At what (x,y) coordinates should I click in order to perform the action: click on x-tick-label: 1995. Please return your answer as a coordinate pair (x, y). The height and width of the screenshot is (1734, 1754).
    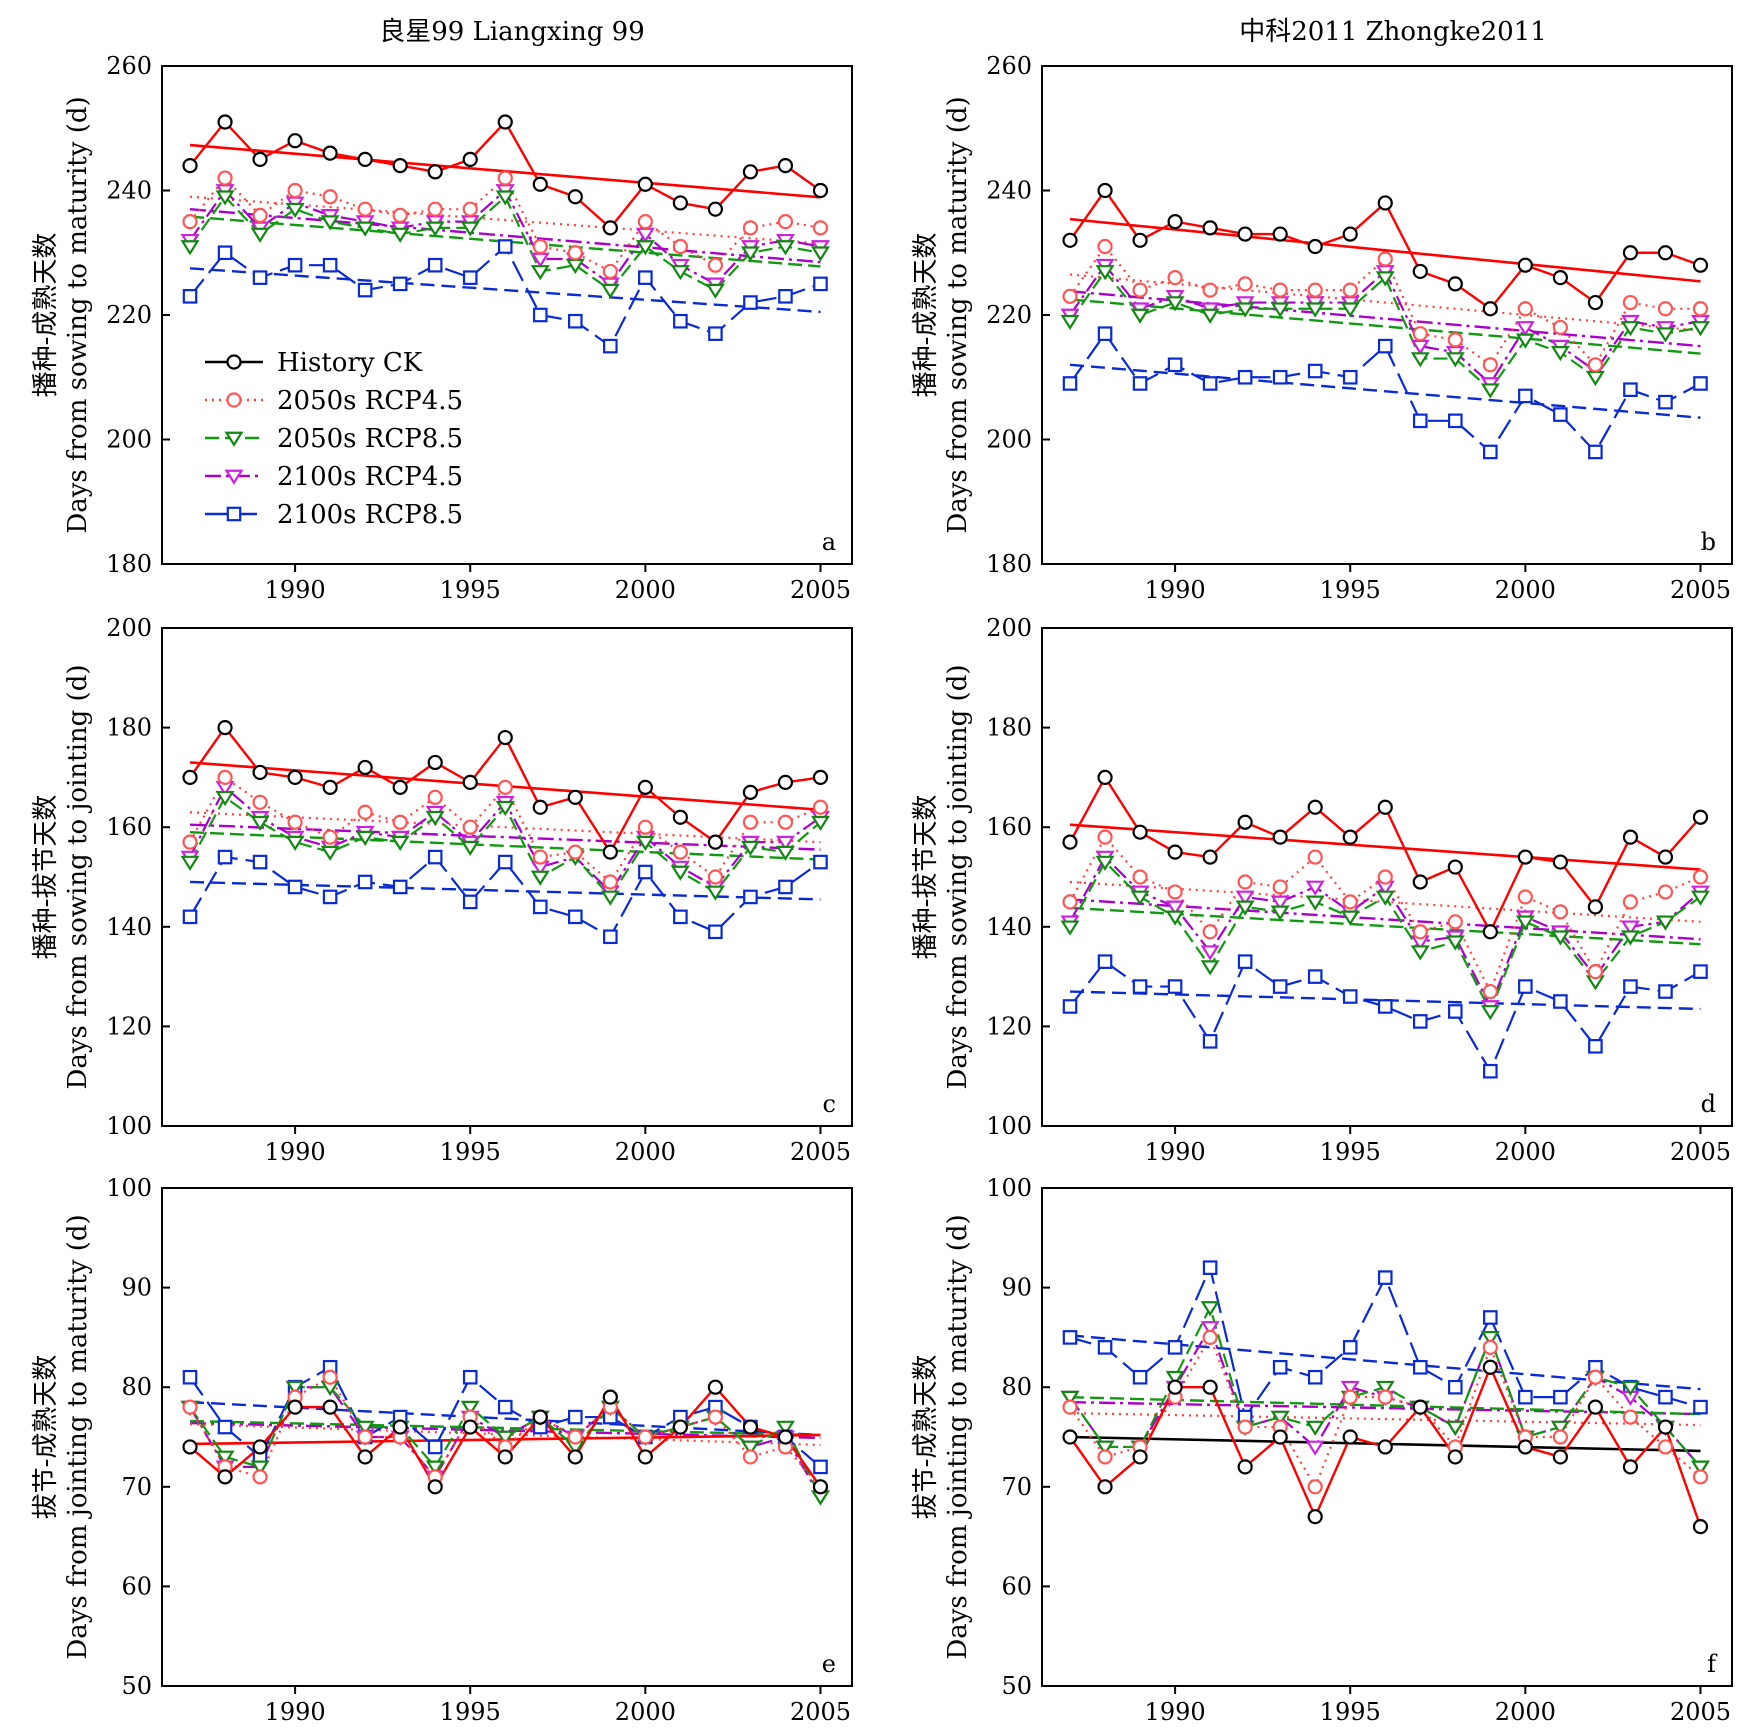
    Looking at the image, I should click on (470, 590).